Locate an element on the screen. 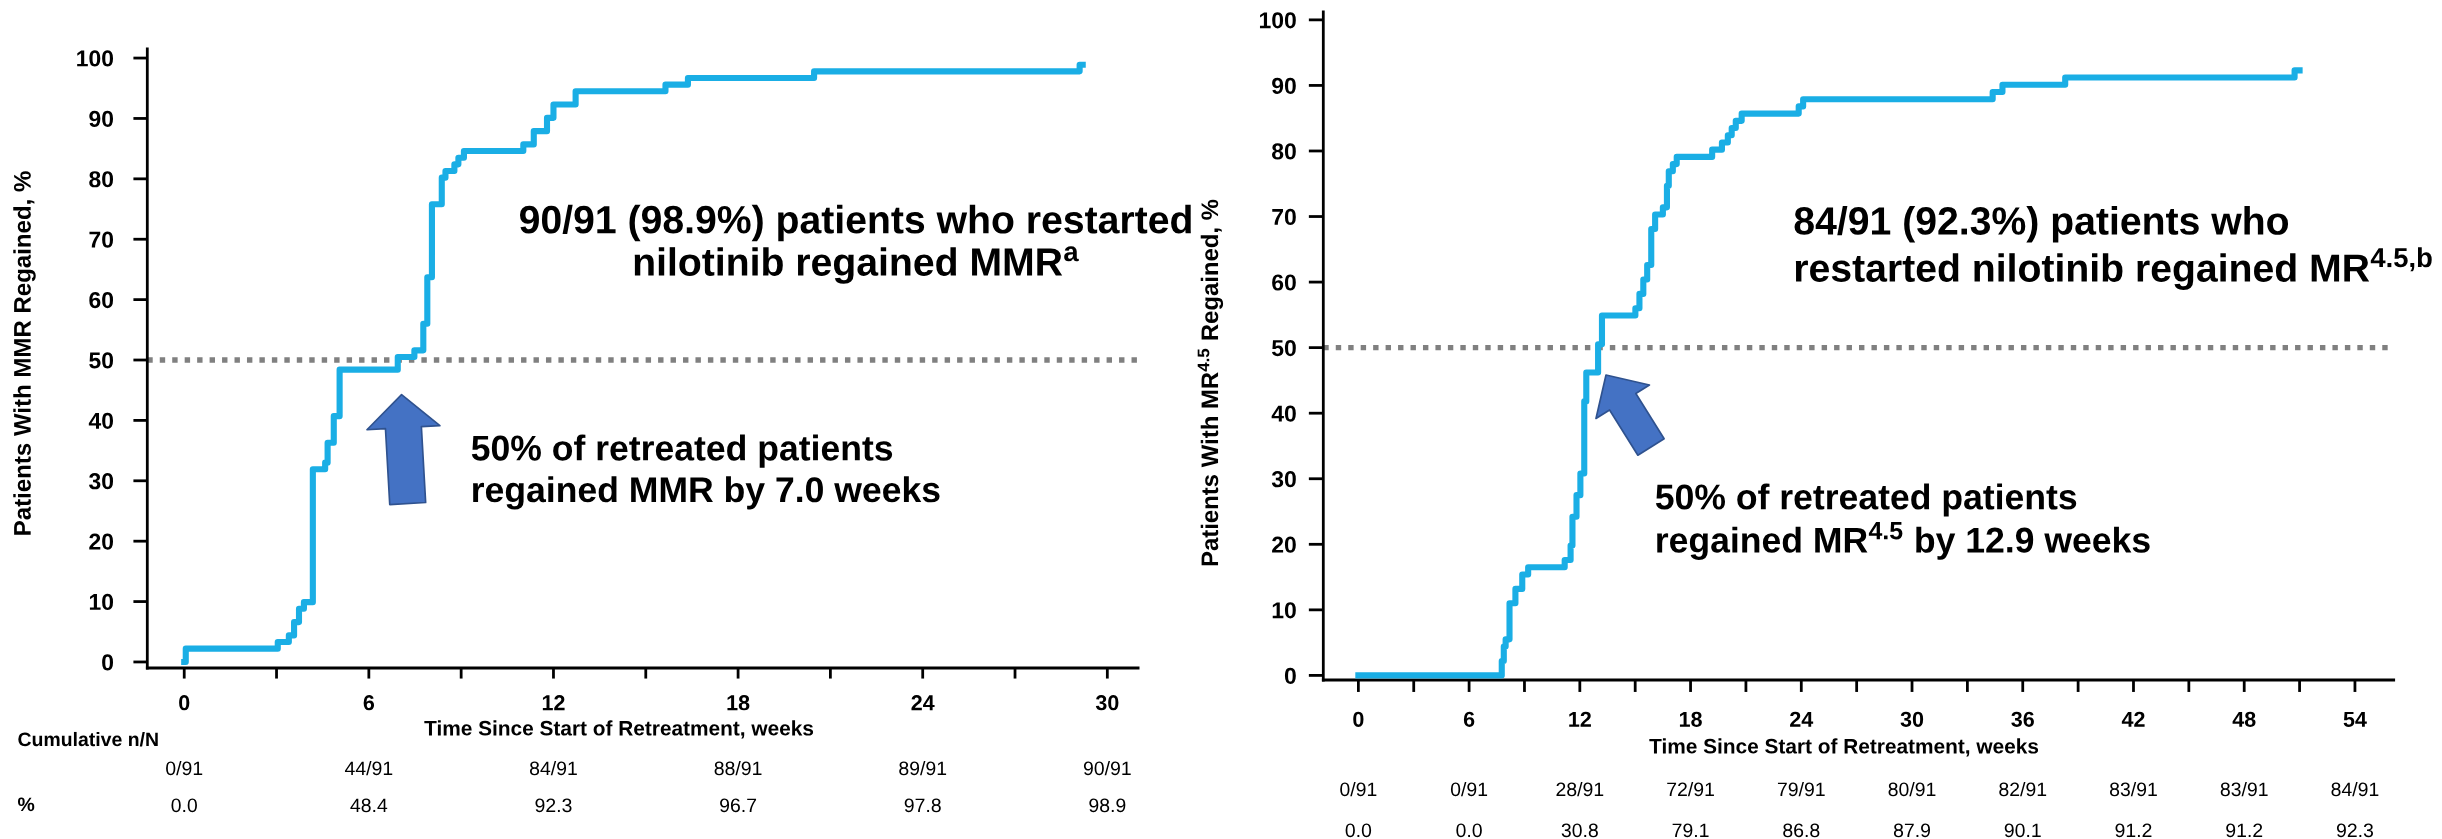  text: 30.8 is located at coordinates (1579, 830).